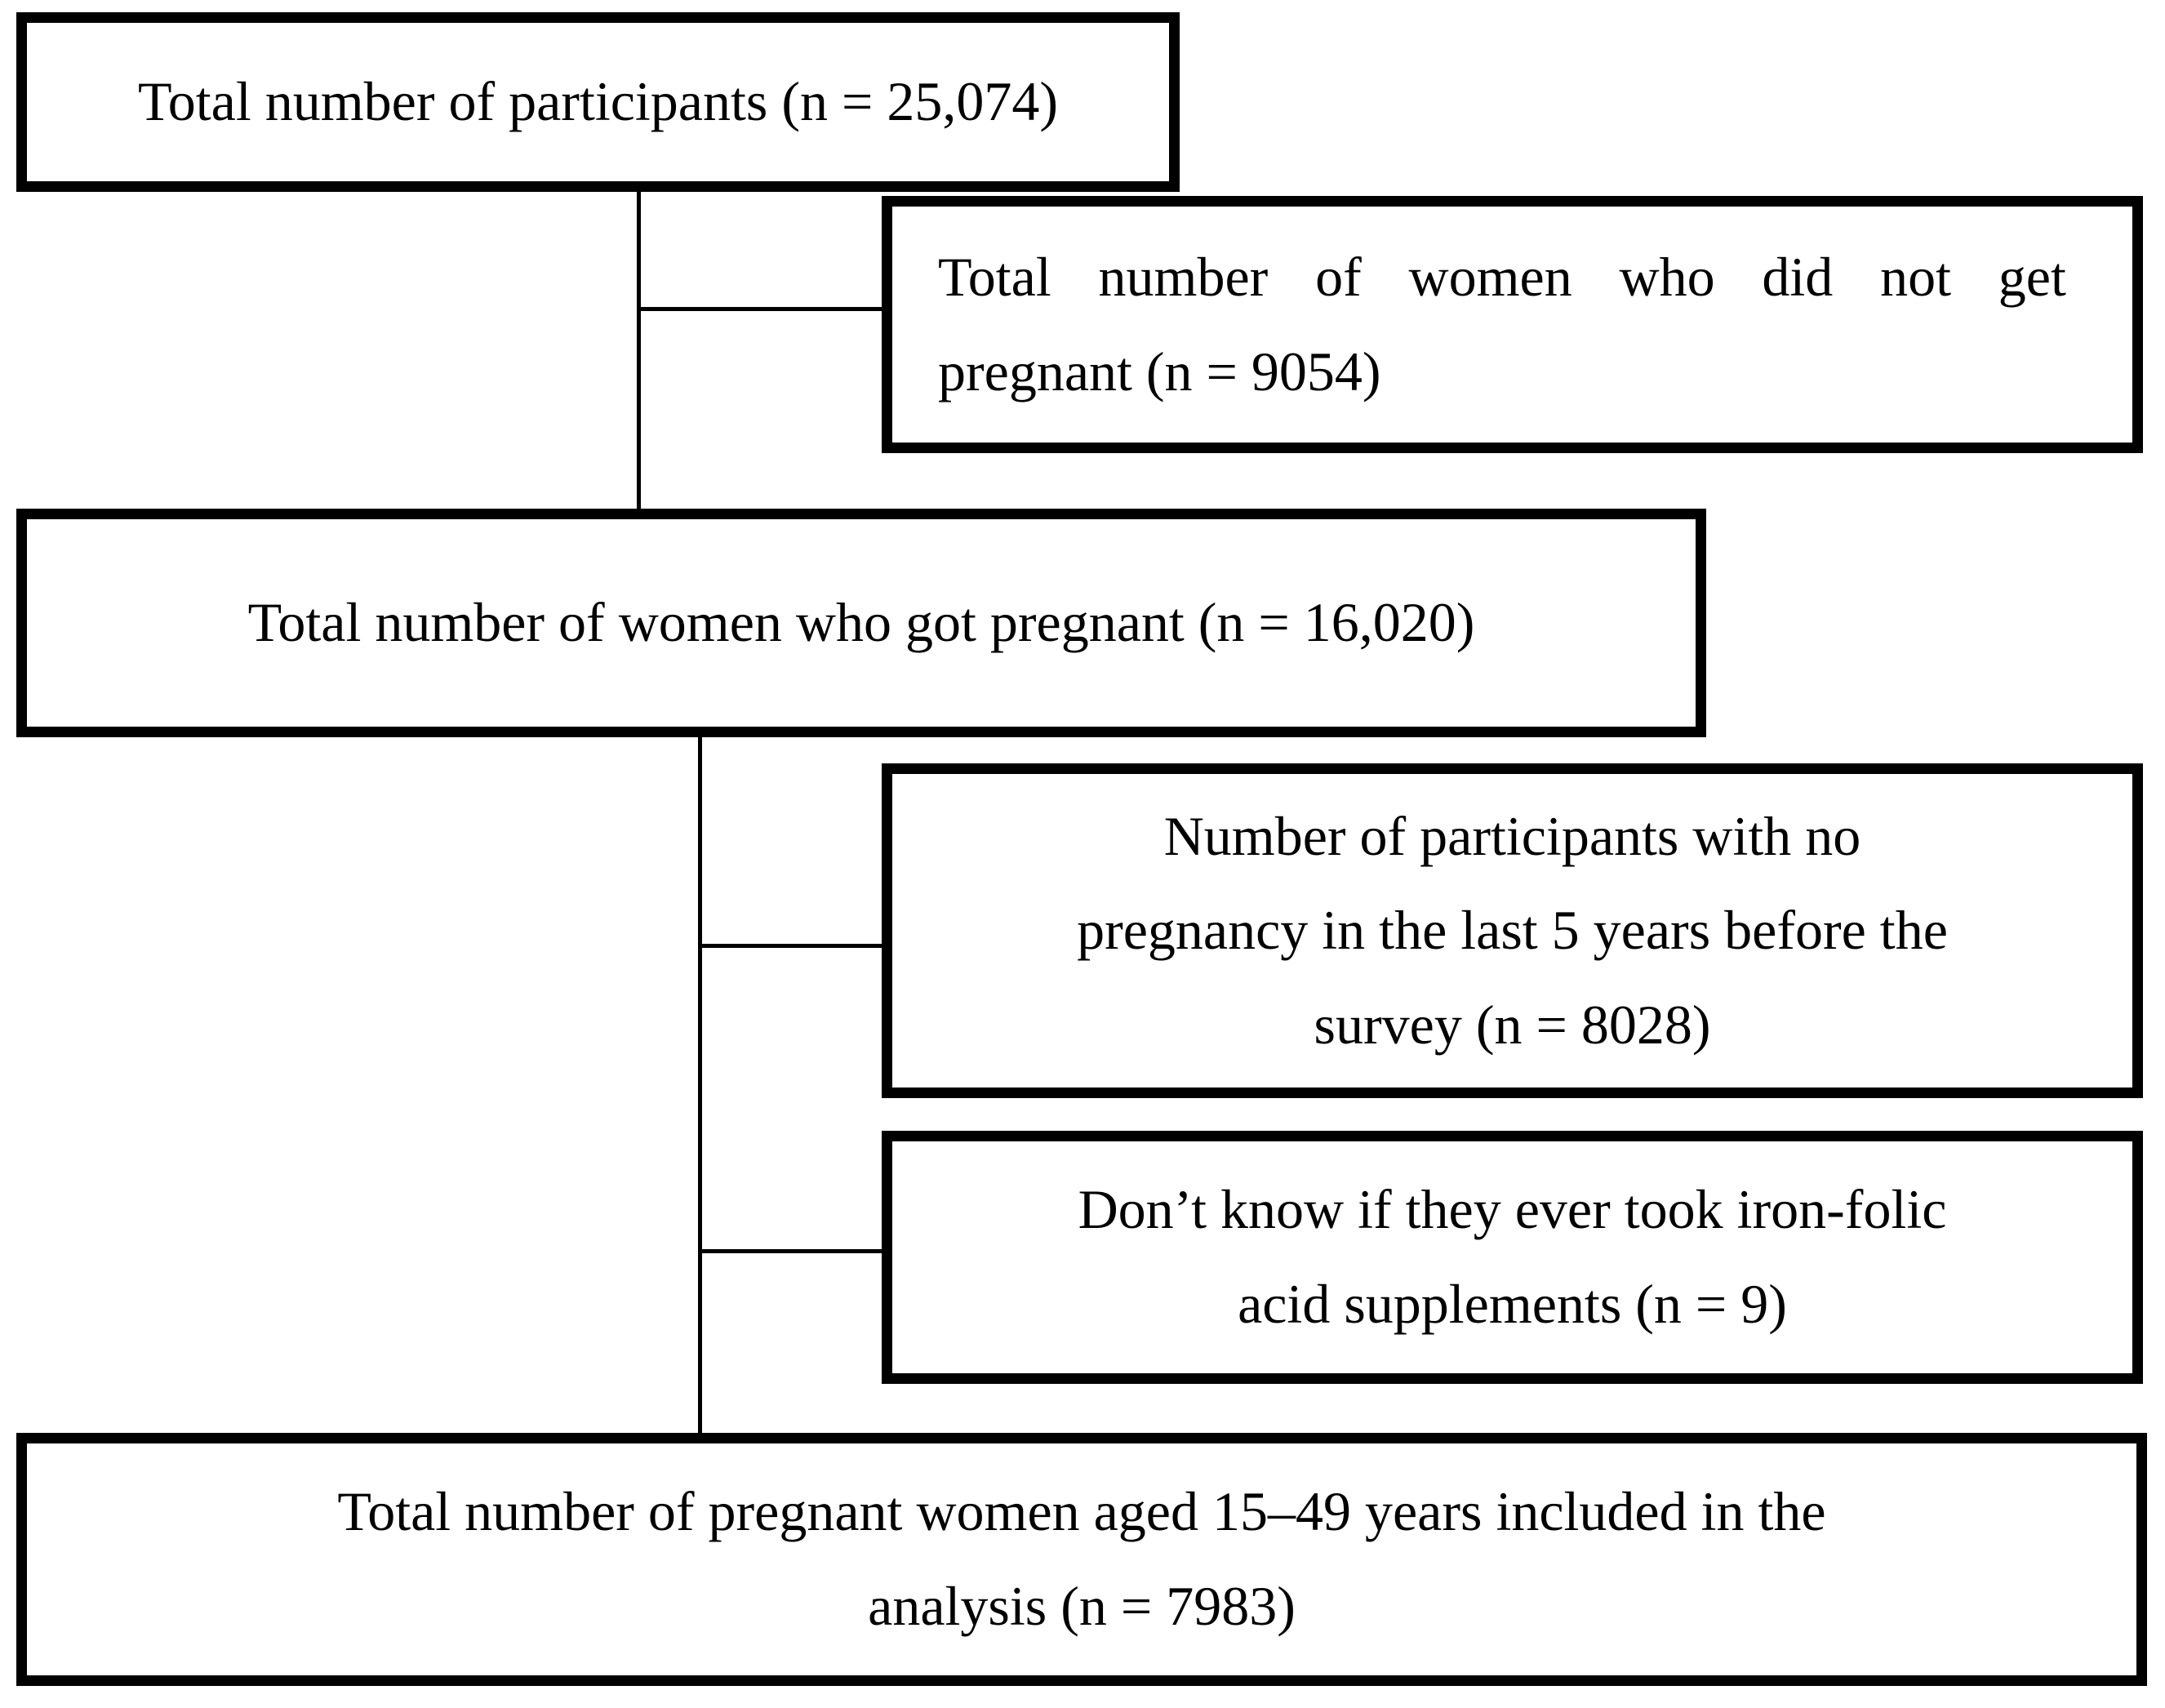  I want to click on connector-branch-not-pregnant, so click(760, 309).